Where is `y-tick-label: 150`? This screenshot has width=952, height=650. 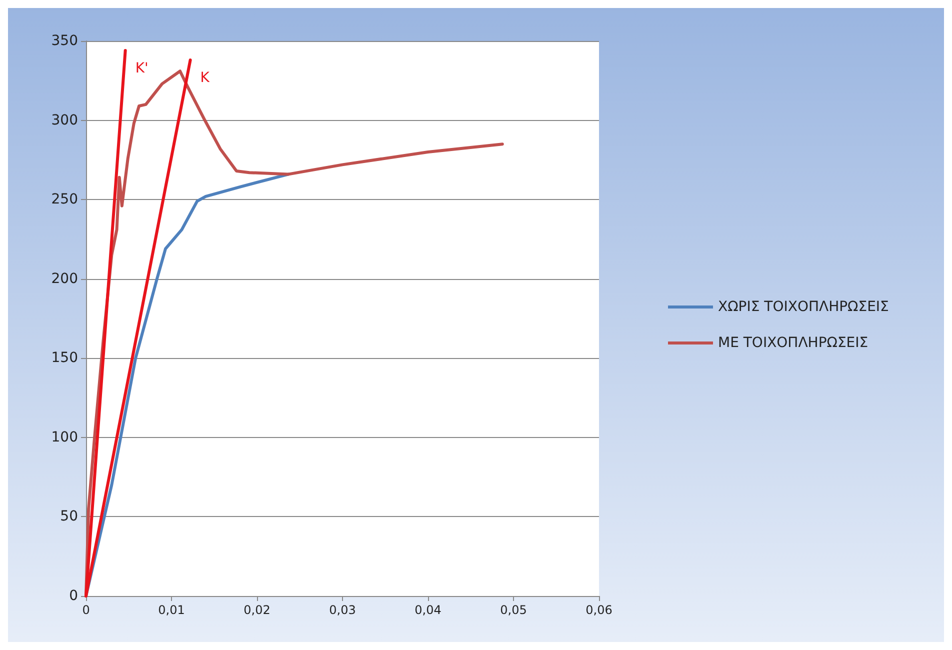
y-tick-label: 150 is located at coordinates (64, 358).